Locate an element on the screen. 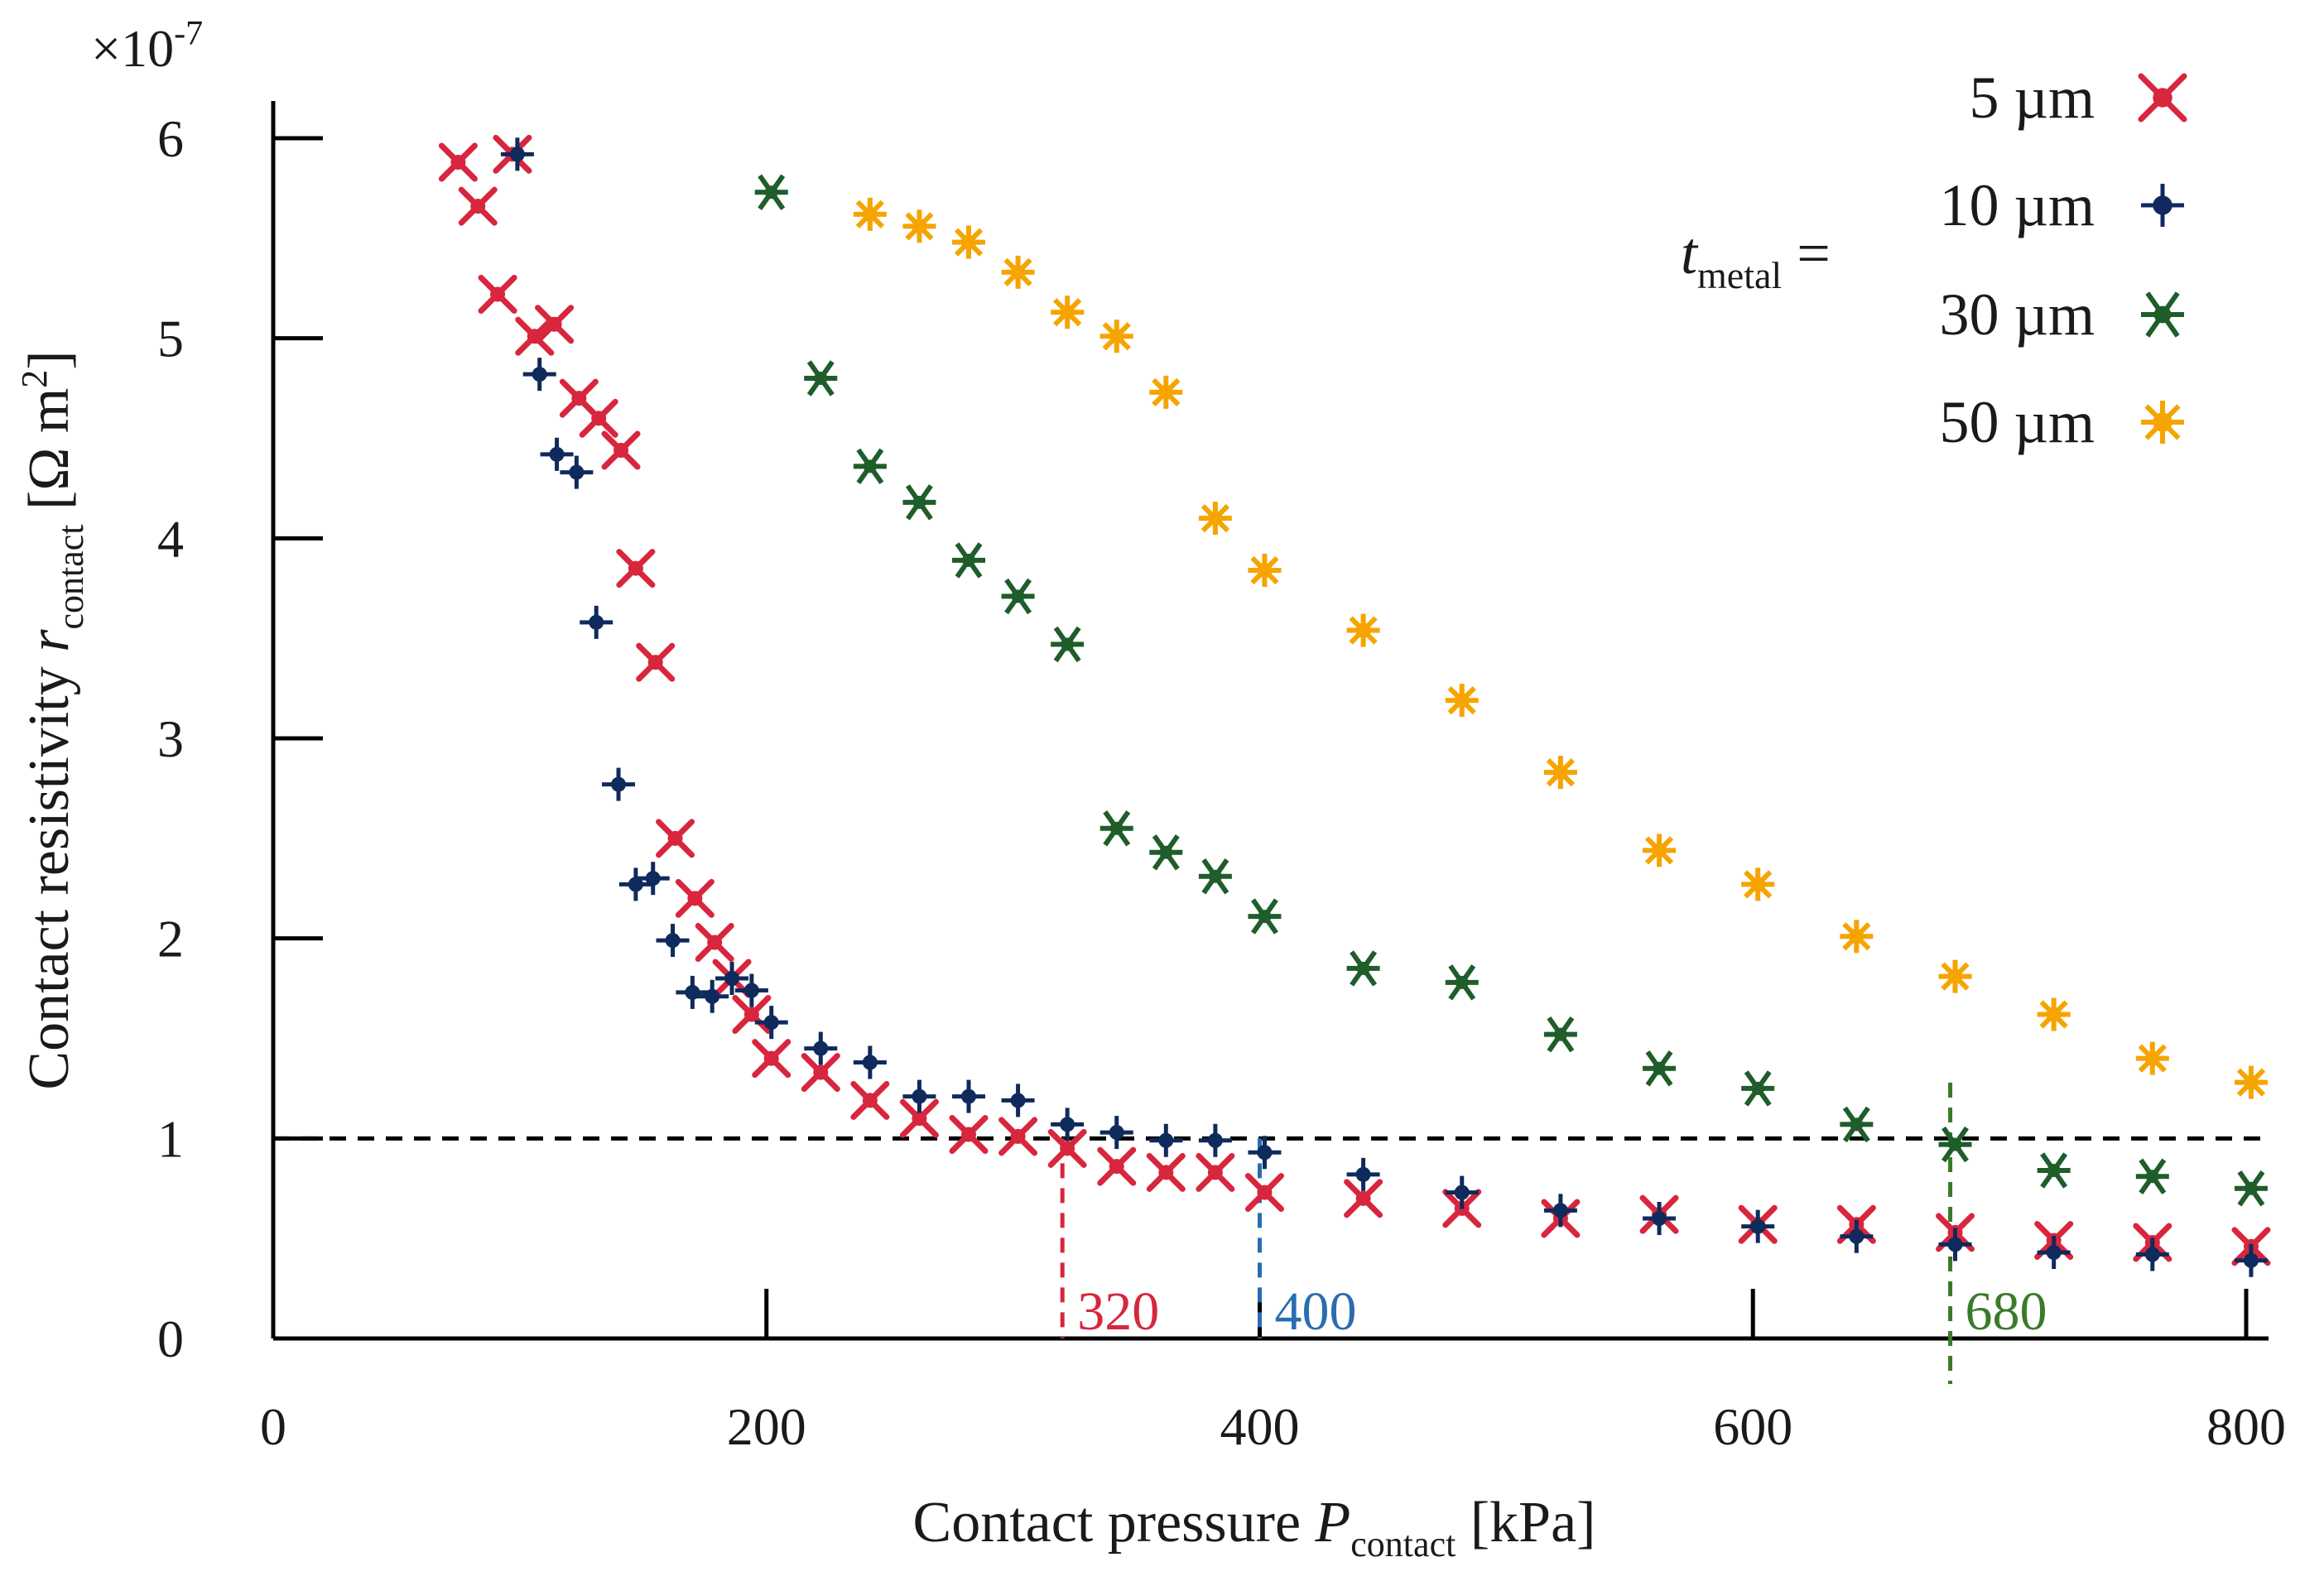  legend: tmetal = 5 µm 10 µm 30 µm 50 µm is located at coordinates (1934, 260).